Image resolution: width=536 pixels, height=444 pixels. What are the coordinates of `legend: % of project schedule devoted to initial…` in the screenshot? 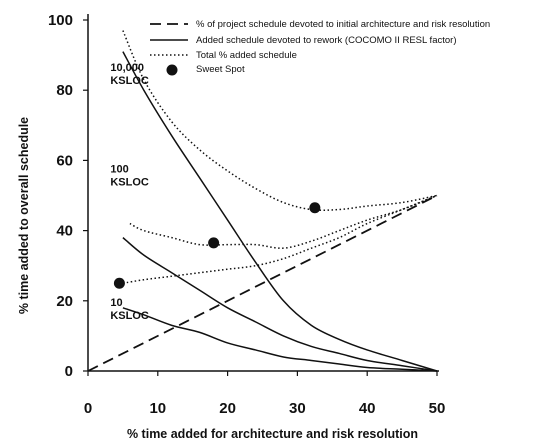 It's located at (320, 47).